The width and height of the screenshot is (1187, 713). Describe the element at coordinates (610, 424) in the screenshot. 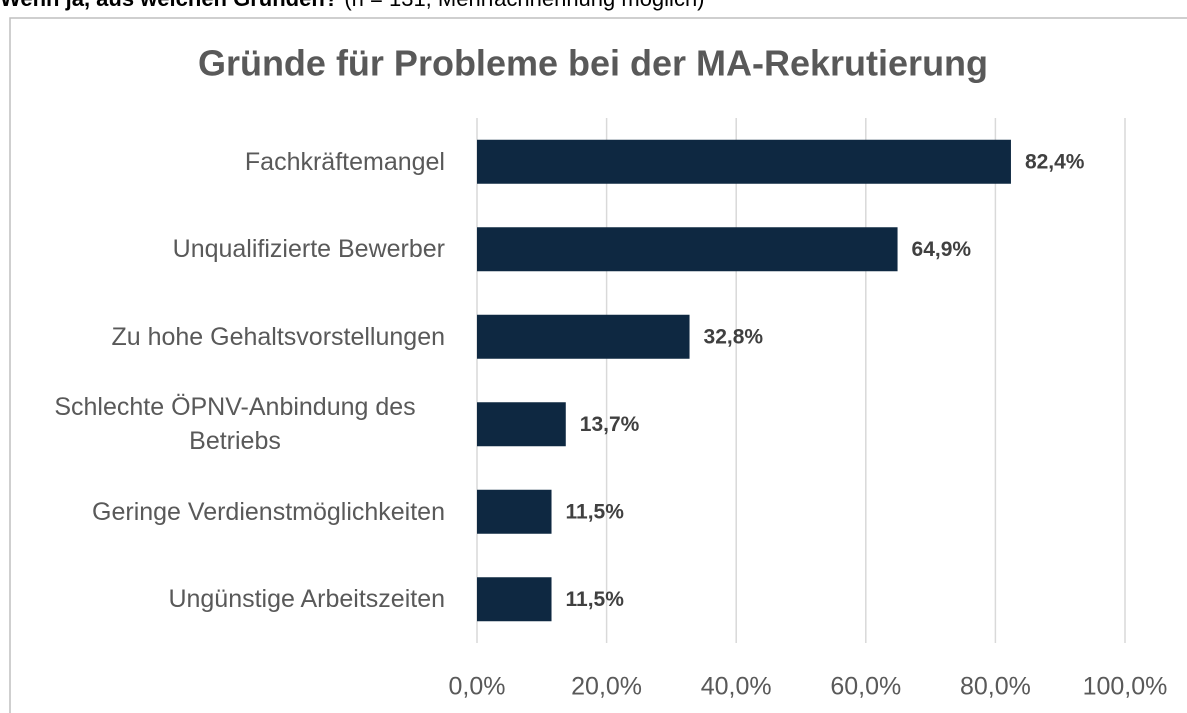

I see `value-label: 13,7%` at that location.